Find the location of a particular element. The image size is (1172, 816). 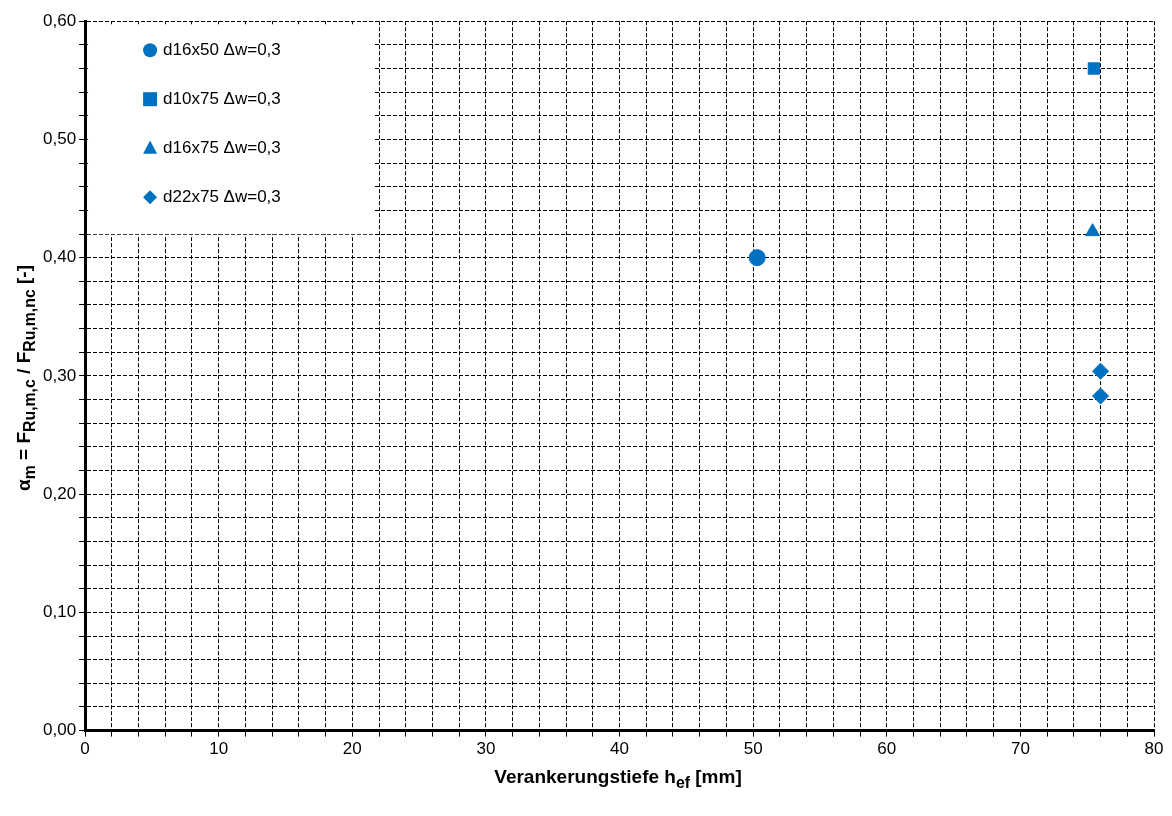

y-tick-label: 0,20 is located at coordinates (59, 493).